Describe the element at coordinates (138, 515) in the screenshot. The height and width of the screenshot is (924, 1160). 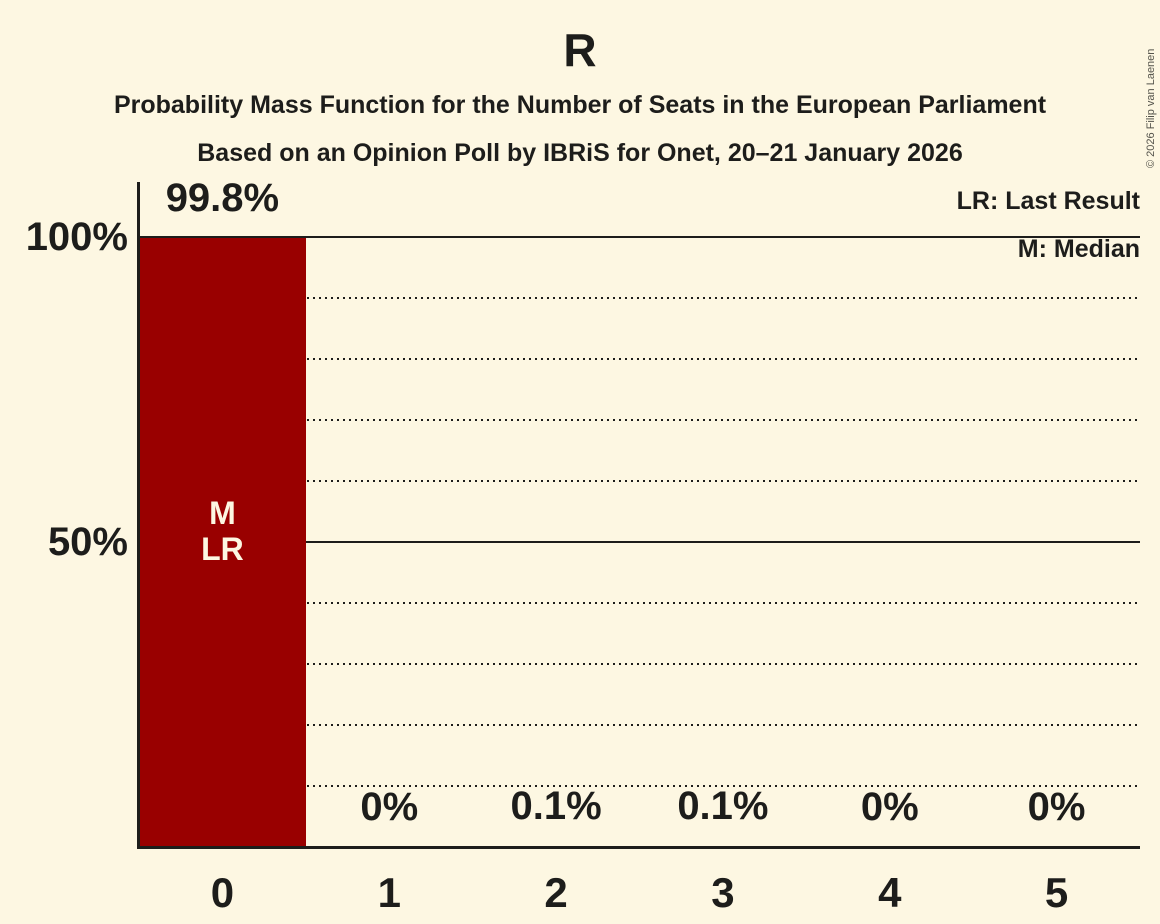
I see `y-axis-line` at that location.